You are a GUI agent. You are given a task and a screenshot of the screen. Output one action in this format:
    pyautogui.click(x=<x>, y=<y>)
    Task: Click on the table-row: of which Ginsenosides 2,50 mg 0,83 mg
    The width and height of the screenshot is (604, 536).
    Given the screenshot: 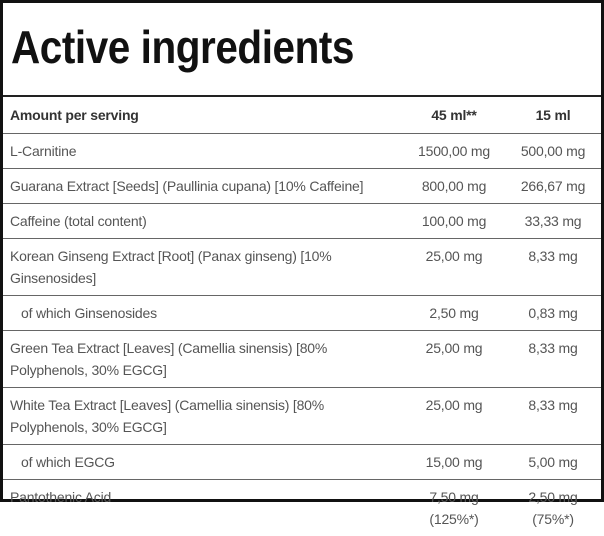 What is the action you would take?
    pyautogui.click(x=302, y=313)
    